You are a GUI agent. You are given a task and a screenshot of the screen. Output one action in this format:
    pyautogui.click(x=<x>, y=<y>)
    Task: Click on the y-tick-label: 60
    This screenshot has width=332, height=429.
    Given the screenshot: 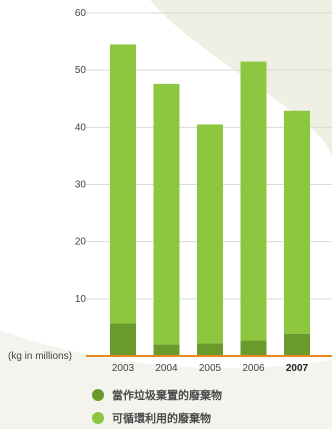 What is the action you would take?
    pyautogui.click(x=81, y=13)
    